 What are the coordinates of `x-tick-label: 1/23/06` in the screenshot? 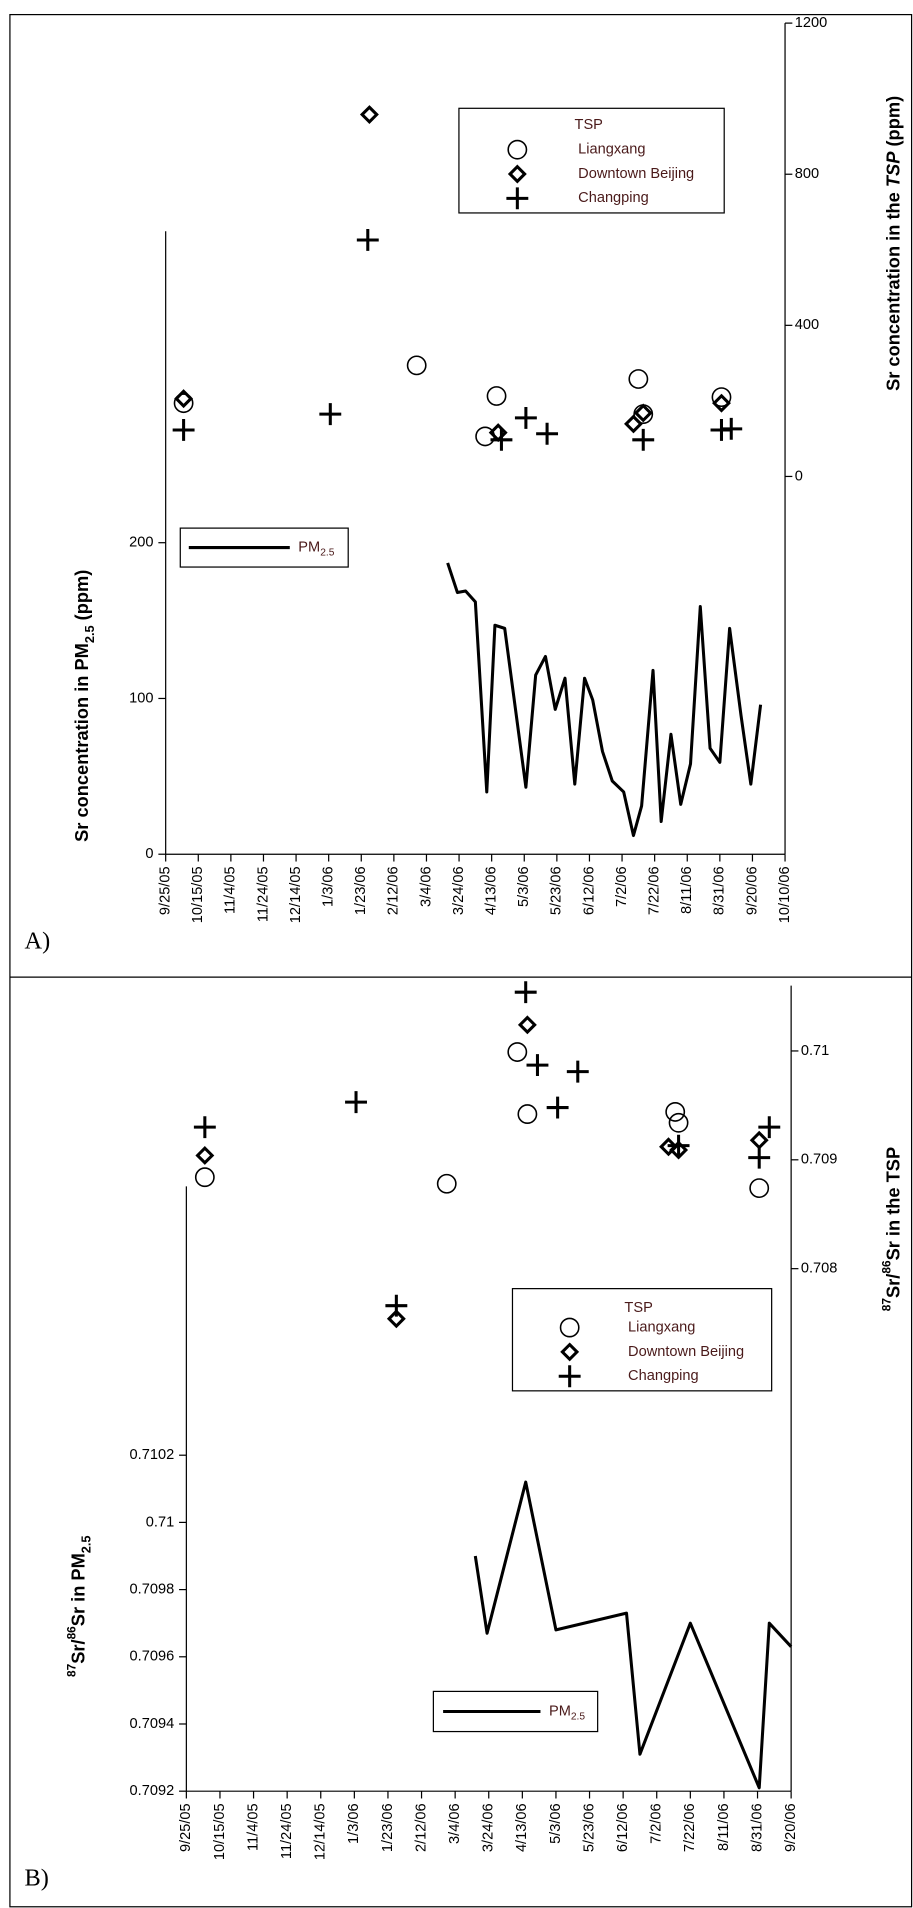 It's located at (388, 1827).